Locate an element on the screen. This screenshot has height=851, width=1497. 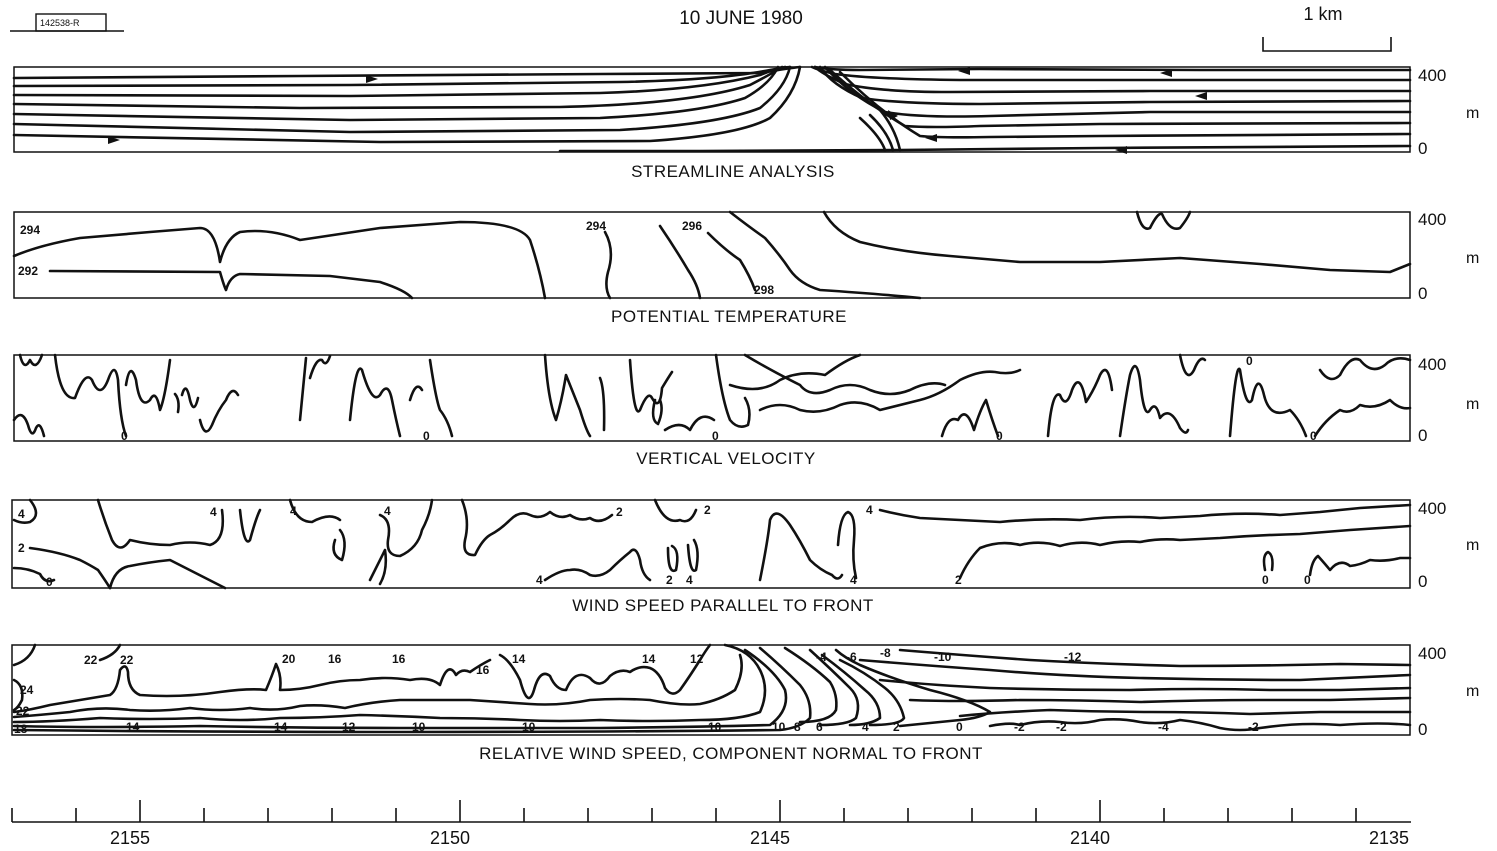
panel-title: VERTICAL VELOCITY is located at coordinates (726, 458).